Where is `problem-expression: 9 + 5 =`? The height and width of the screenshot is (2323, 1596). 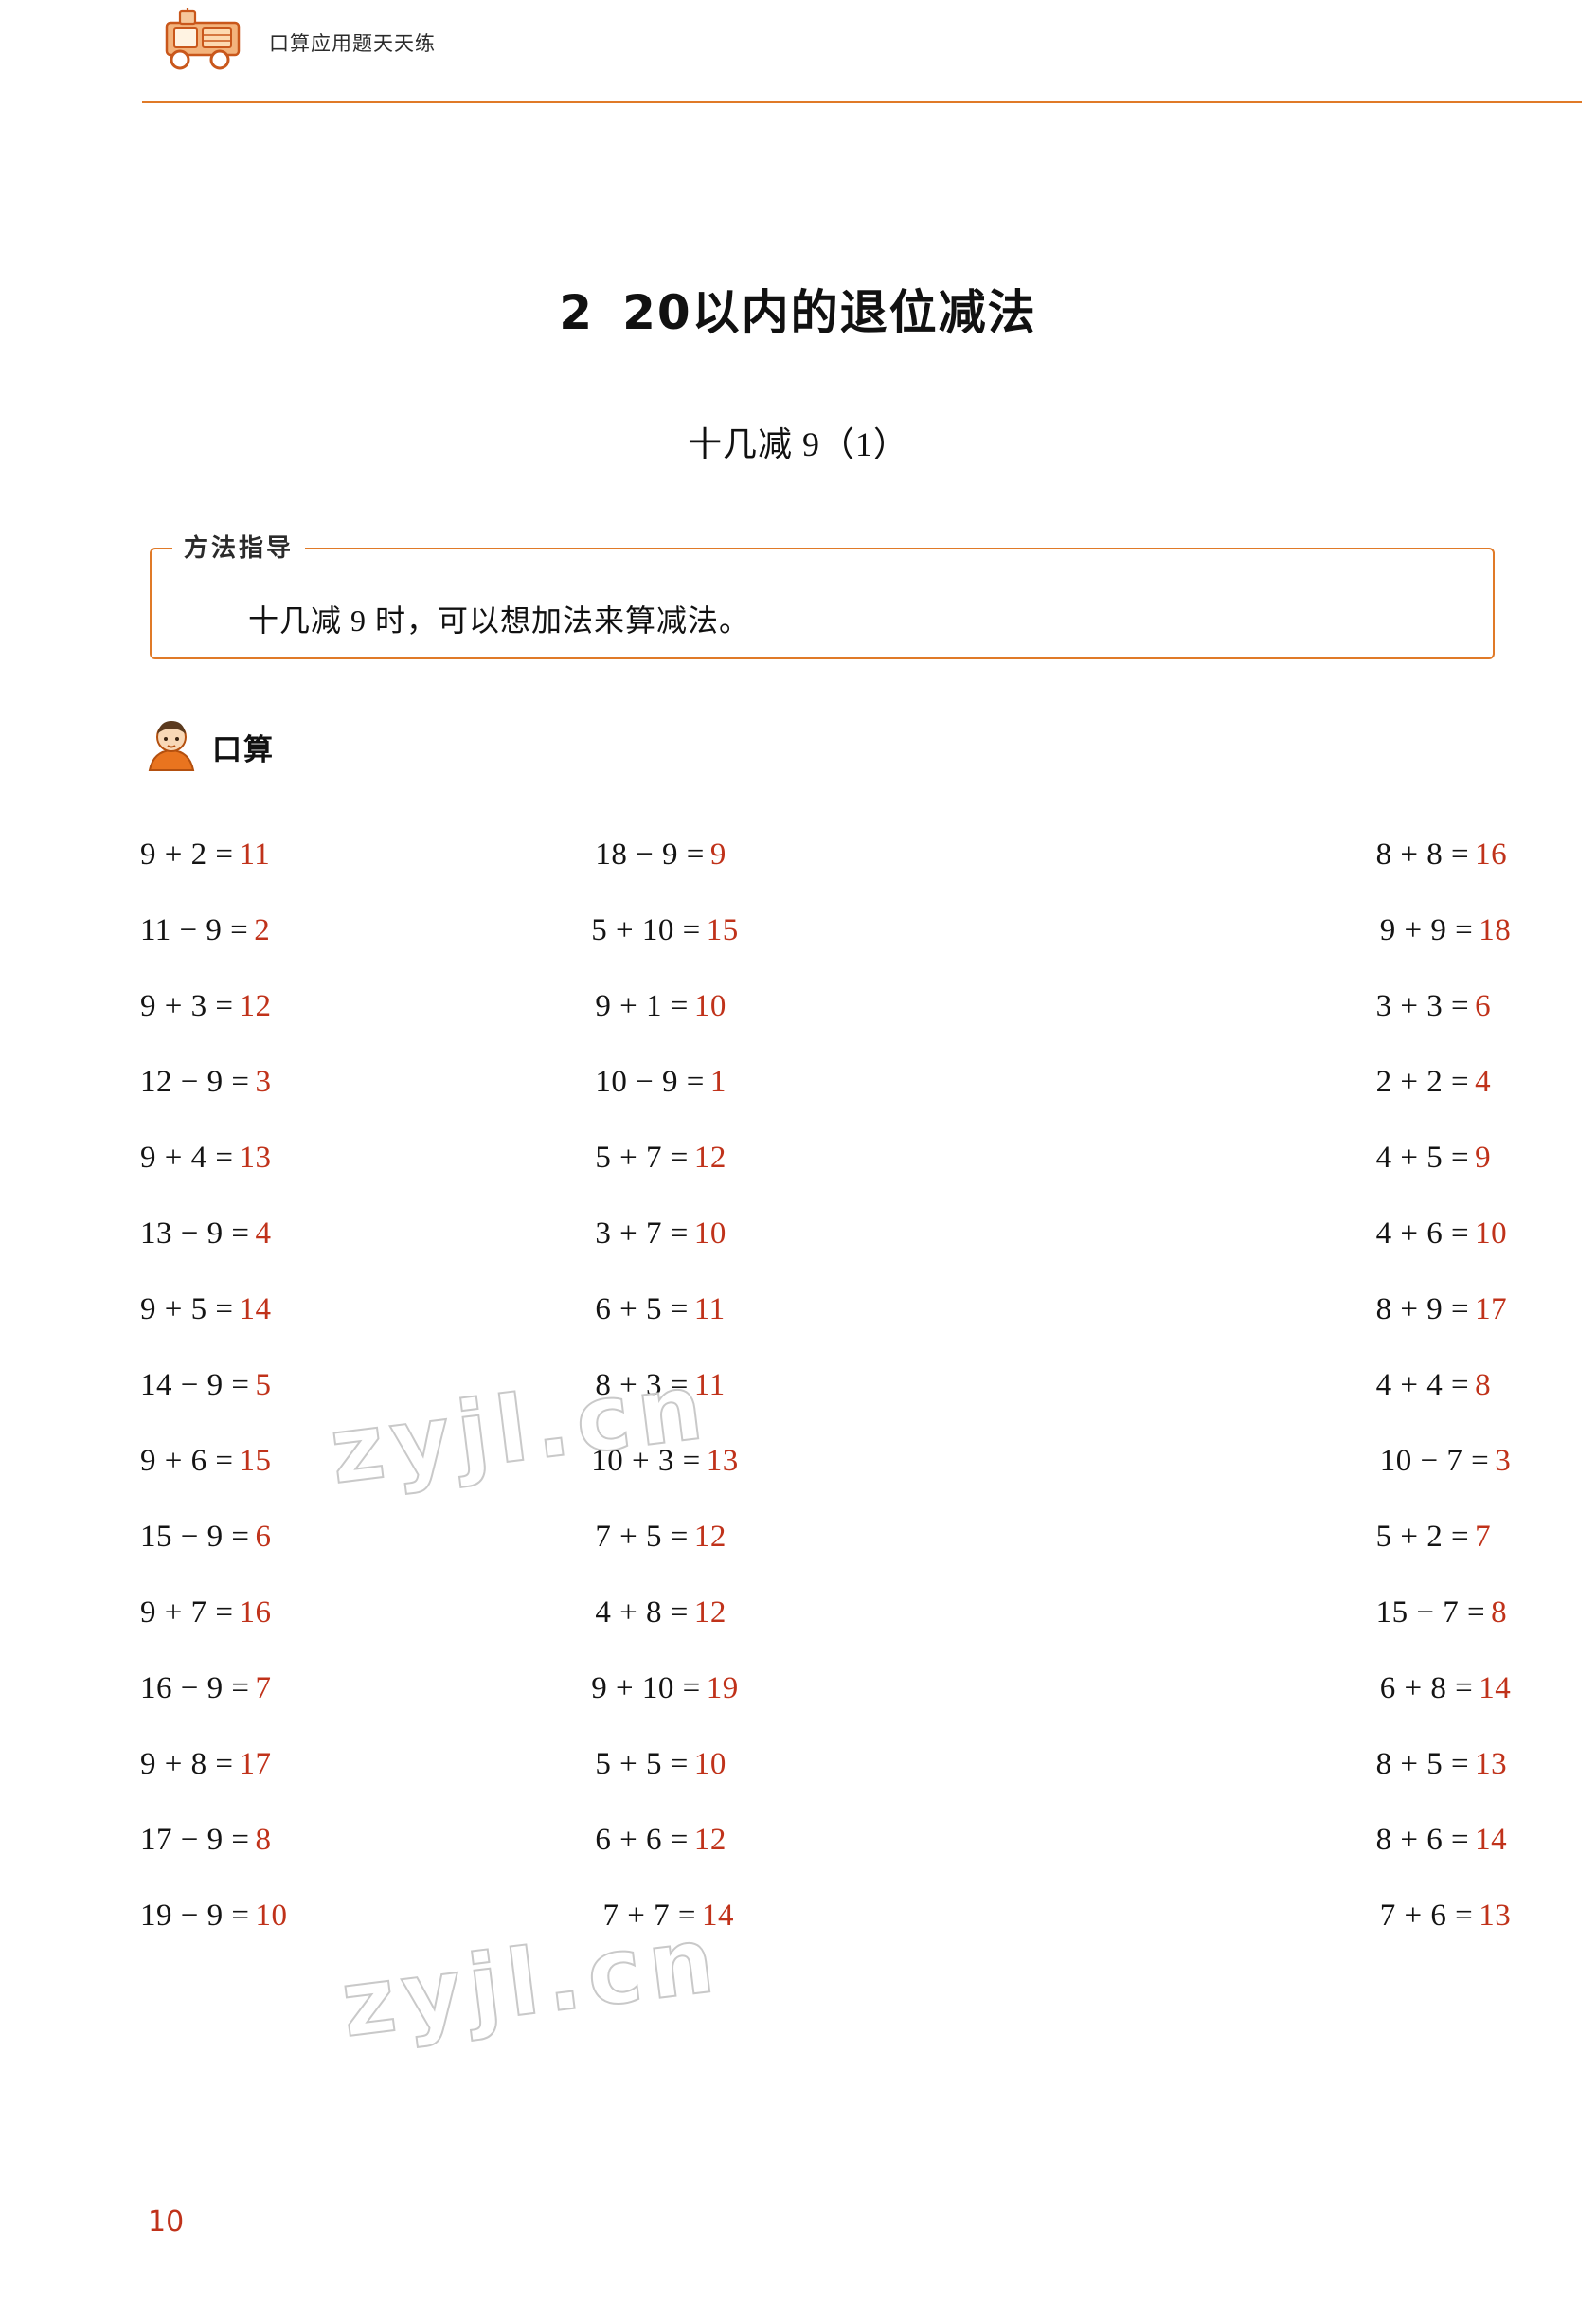 problem-expression: 9 + 5 = is located at coordinates (187, 1308).